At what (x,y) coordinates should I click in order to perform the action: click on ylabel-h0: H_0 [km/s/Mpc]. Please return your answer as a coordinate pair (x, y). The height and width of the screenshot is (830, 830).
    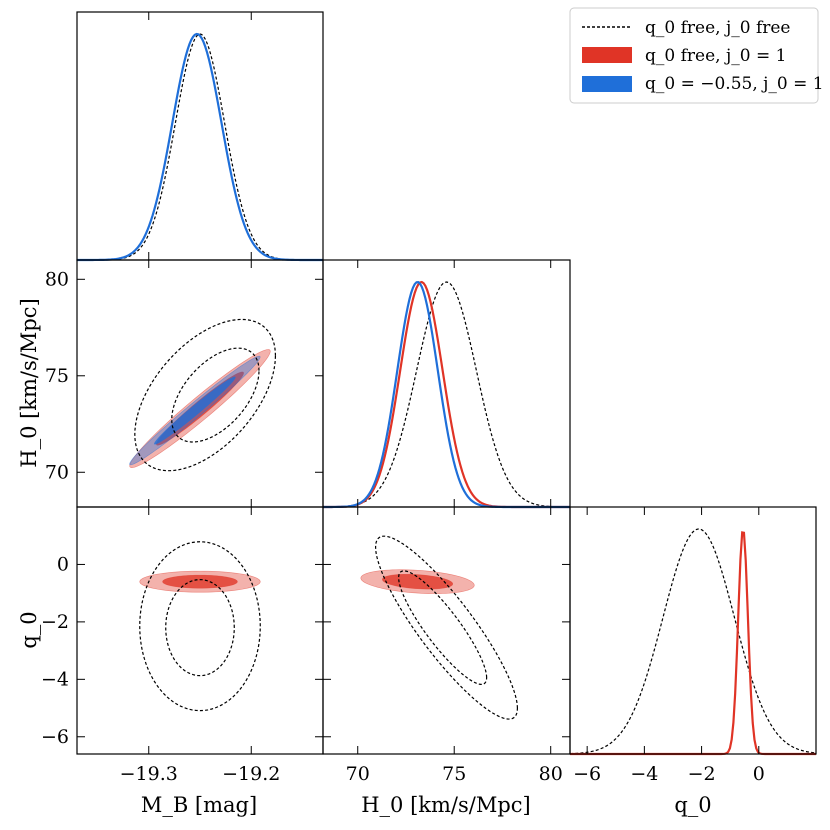
    Looking at the image, I should click on (29, 383).